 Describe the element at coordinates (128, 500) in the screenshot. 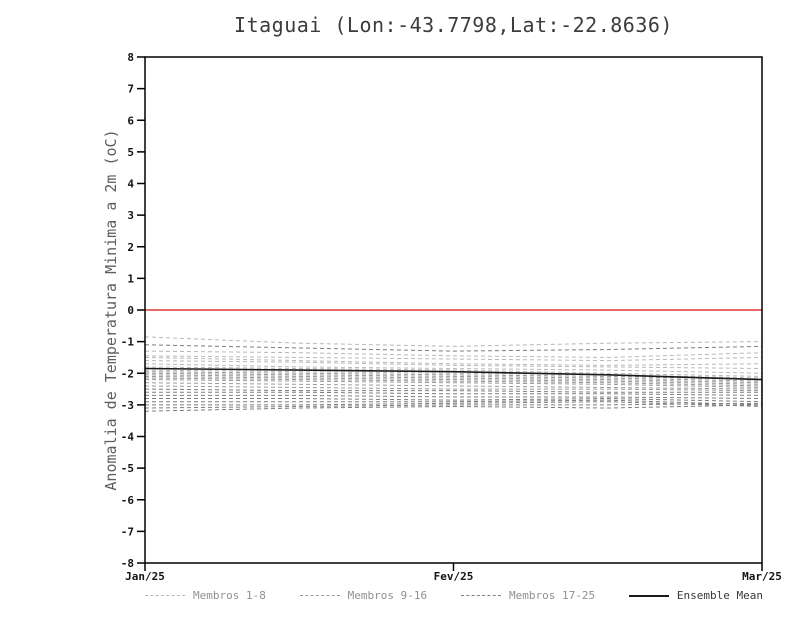

I see `y-tick-label: -6` at that location.